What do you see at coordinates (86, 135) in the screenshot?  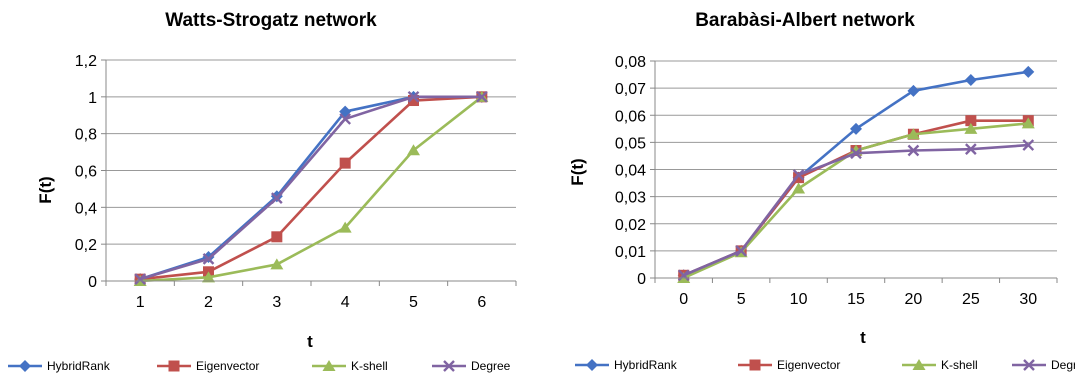 I see `y-tick-label: 0,8` at bounding box center [86, 135].